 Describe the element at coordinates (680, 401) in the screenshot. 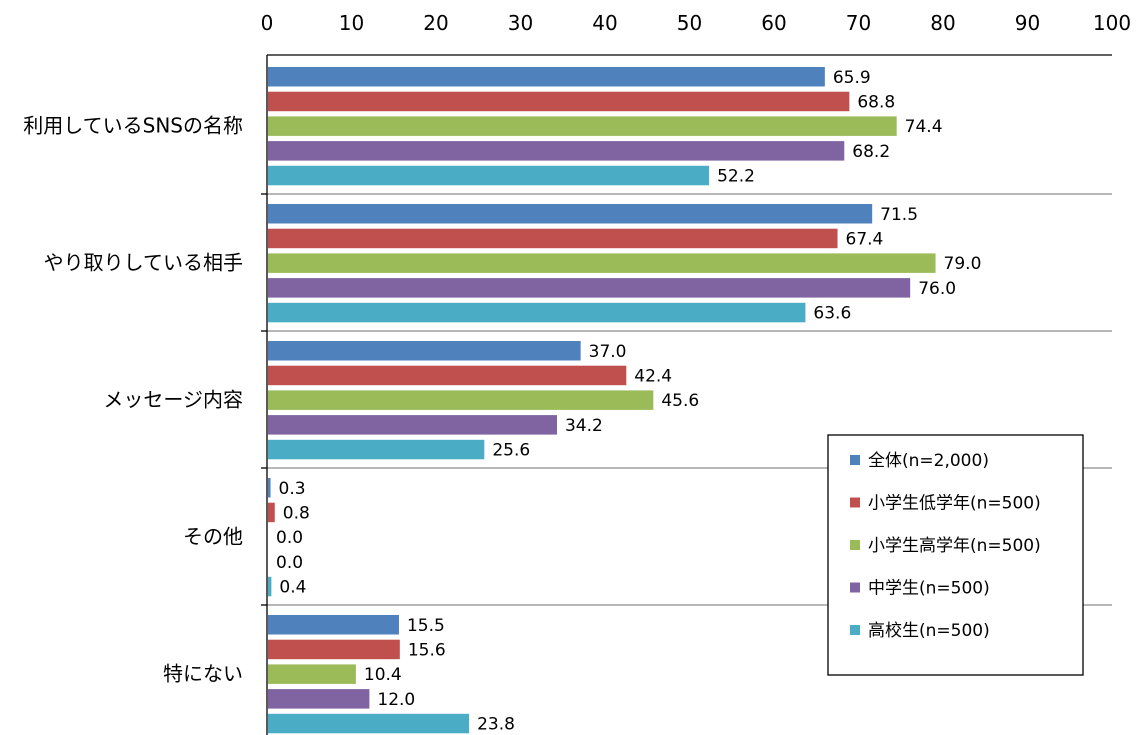

I see `data-label: 45.6` at that location.